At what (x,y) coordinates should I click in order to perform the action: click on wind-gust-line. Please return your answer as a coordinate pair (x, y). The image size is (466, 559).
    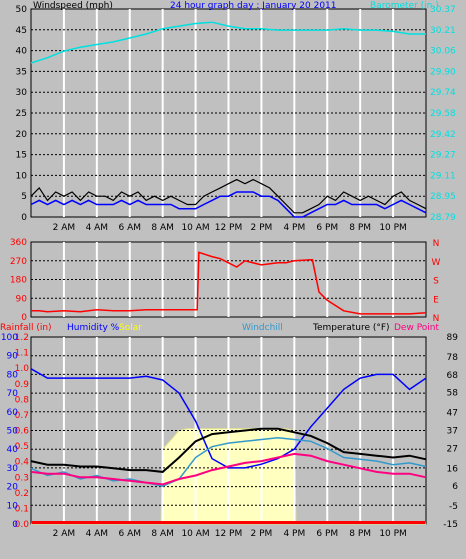
    Looking at the image, I should click on (228, 204).